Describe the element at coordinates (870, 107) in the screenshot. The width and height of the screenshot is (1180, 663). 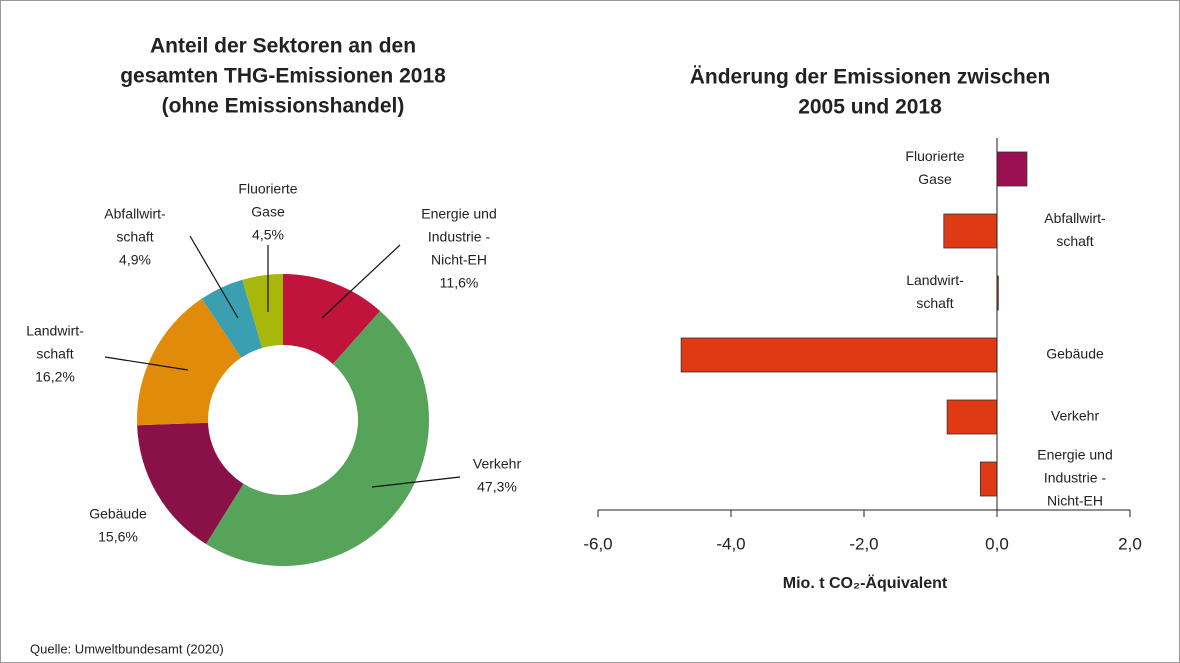
I see `chart-title: 2005 und 2018` at that location.